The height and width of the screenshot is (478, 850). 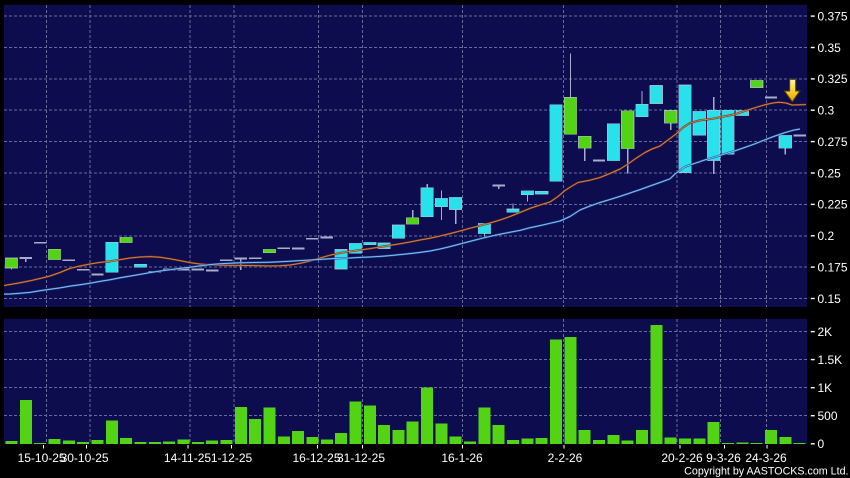 What do you see at coordinates (833, 205) in the screenshot?
I see `svg-text: 0.225` at bounding box center [833, 205].